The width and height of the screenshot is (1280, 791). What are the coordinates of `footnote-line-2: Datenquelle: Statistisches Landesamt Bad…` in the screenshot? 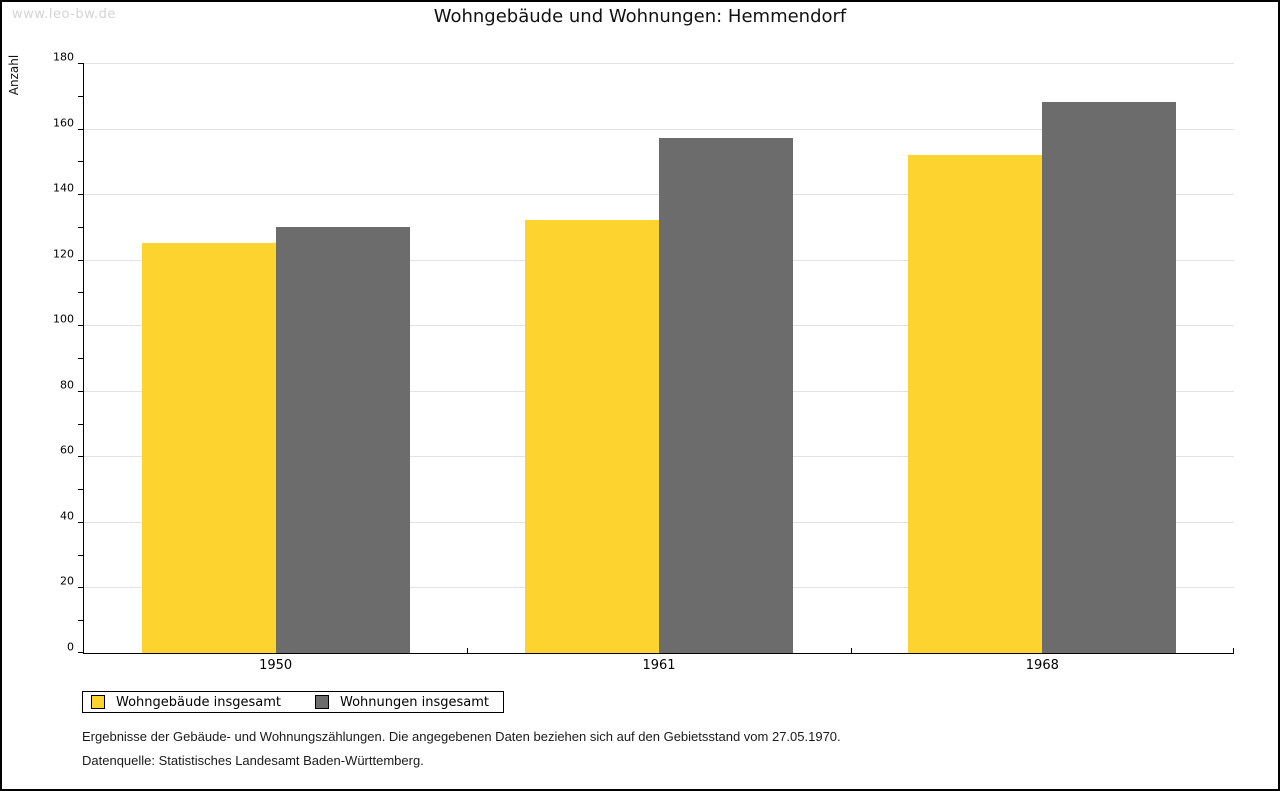 It's located at (253, 760).